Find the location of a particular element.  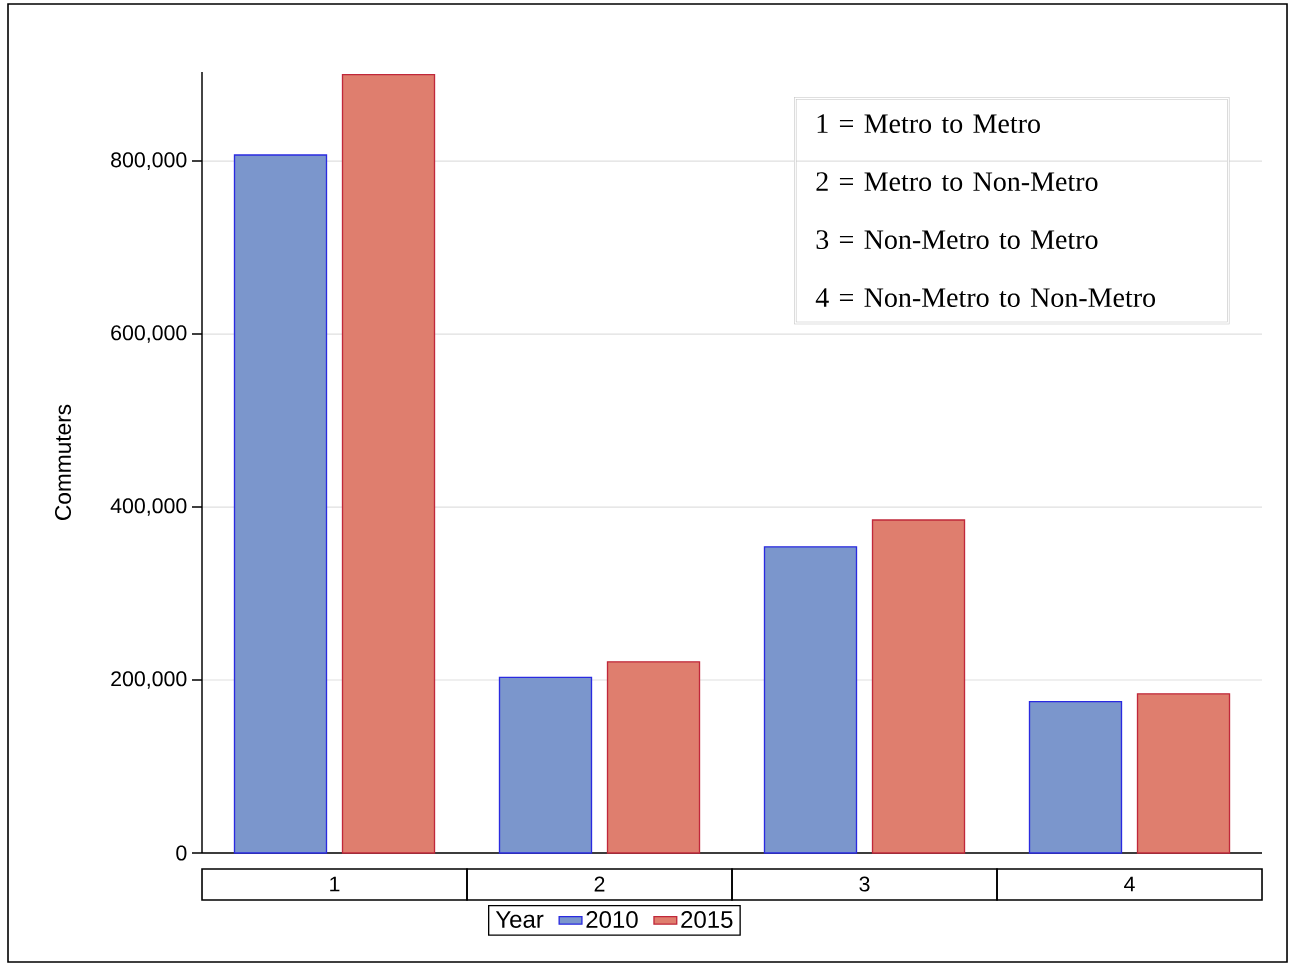

x-tick-label: 4 is located at coordinates (1129, 884).